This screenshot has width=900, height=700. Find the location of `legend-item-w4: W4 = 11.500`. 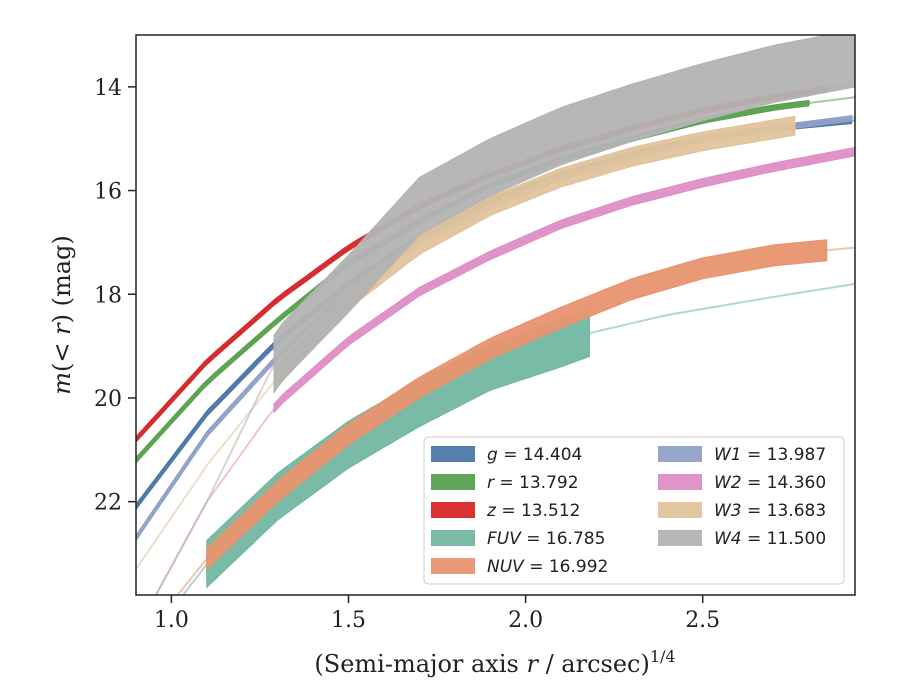

legend-item-w4: W4 = 11.500 is located at coordinates (742, 539).